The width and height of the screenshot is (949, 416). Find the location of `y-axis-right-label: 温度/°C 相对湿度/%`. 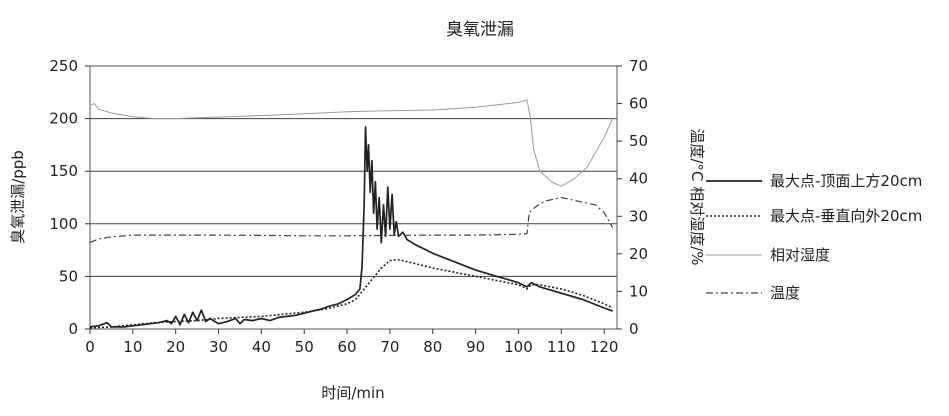

y-axis-right-label: 温度/°C 相对湿度/% is located at coordinates (697, 196).